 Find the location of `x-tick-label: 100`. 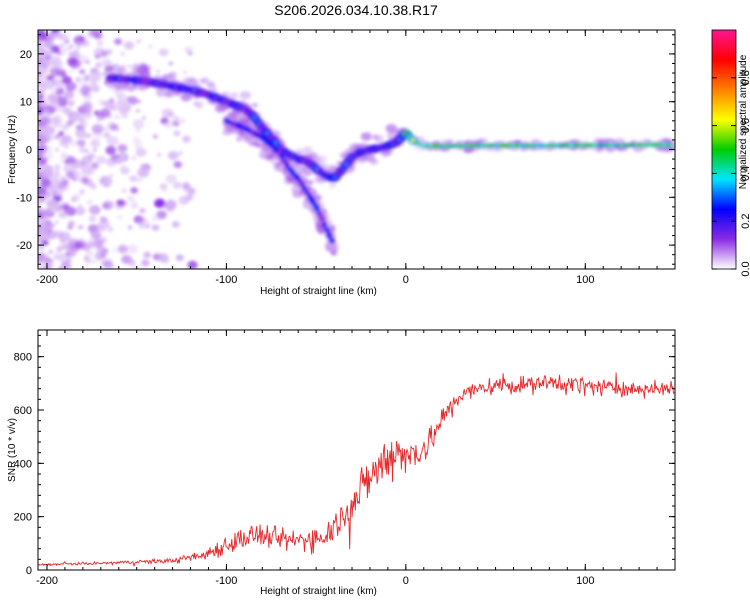

x-tick-label: 100 is located at coordinates (585, 280).